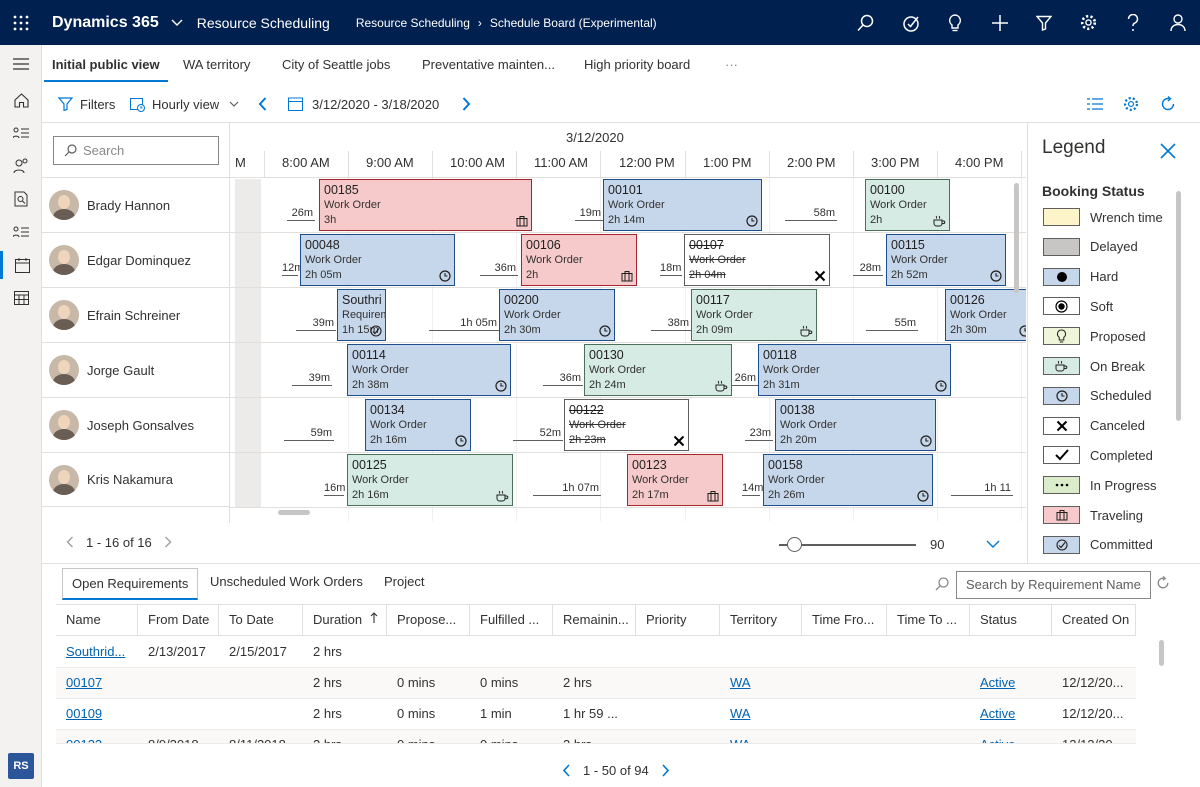 The image size is (1200, 787). What do you see at coordinates (854, 370) in the screenshot?
I see `booking-card: 00118 Work Order 2h 31m` at bounding box center [854, 370].